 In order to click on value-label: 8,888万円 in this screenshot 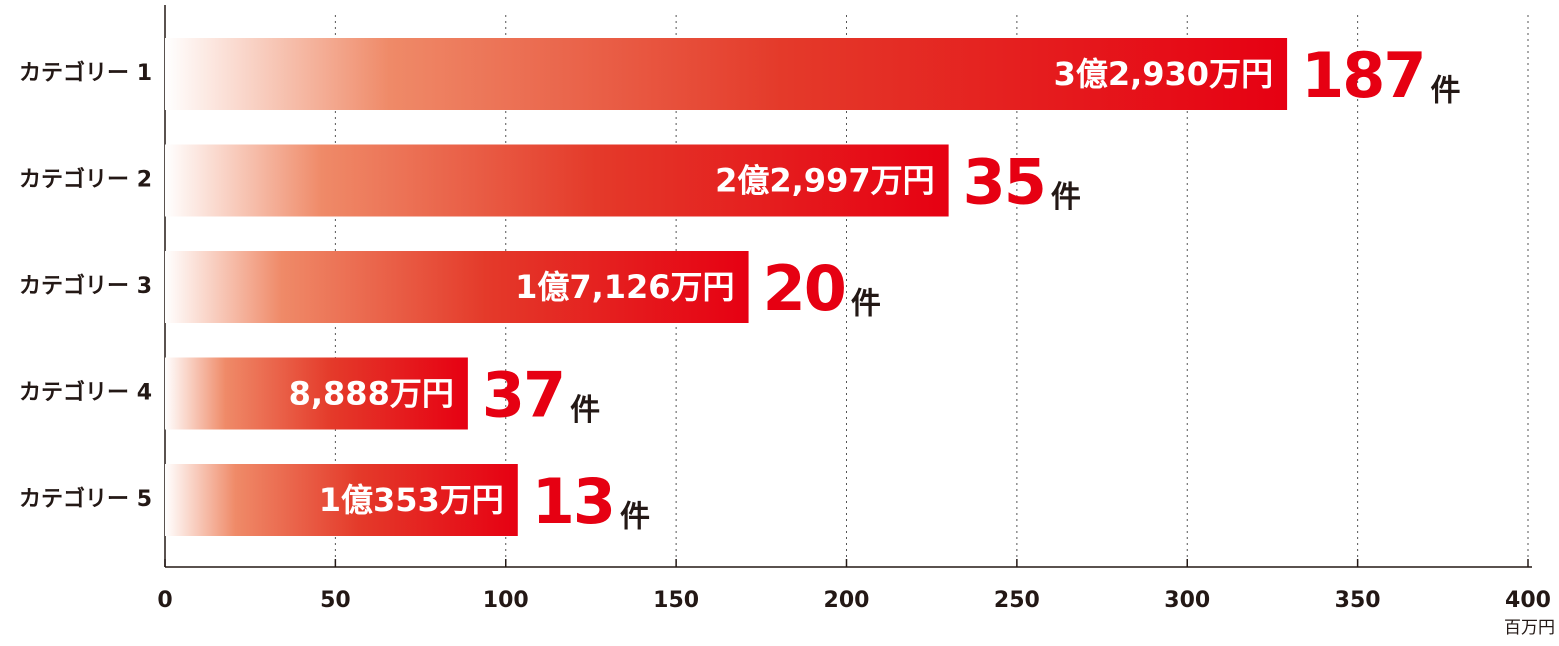, I will do `click(371, 394)`.